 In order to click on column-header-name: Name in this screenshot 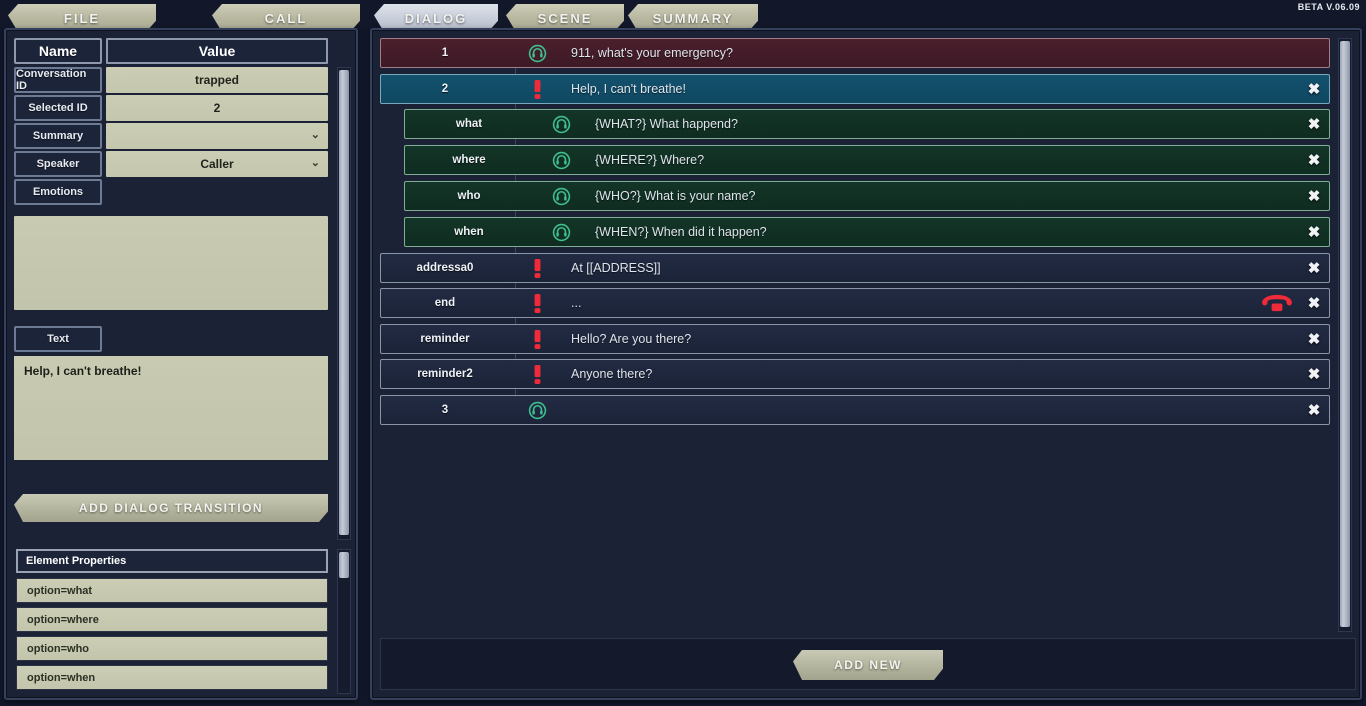, I will do `click(58, 51)`.